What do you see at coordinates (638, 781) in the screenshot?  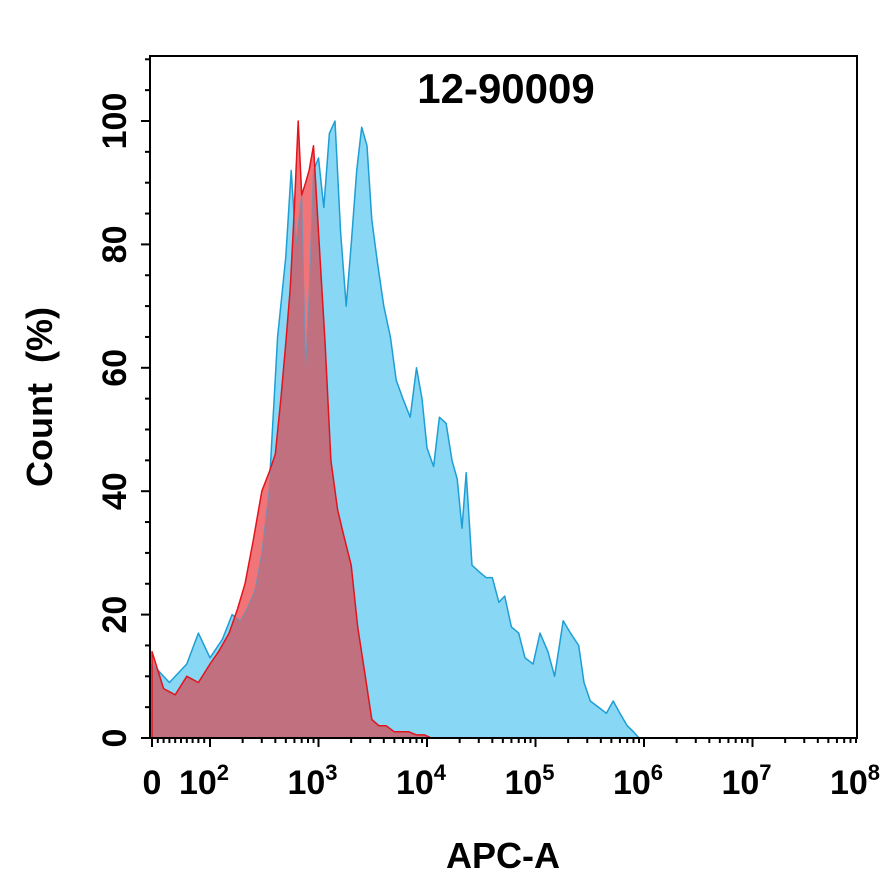 I see `x-tick-label: 10⁶` at bounding box center [638, 781].